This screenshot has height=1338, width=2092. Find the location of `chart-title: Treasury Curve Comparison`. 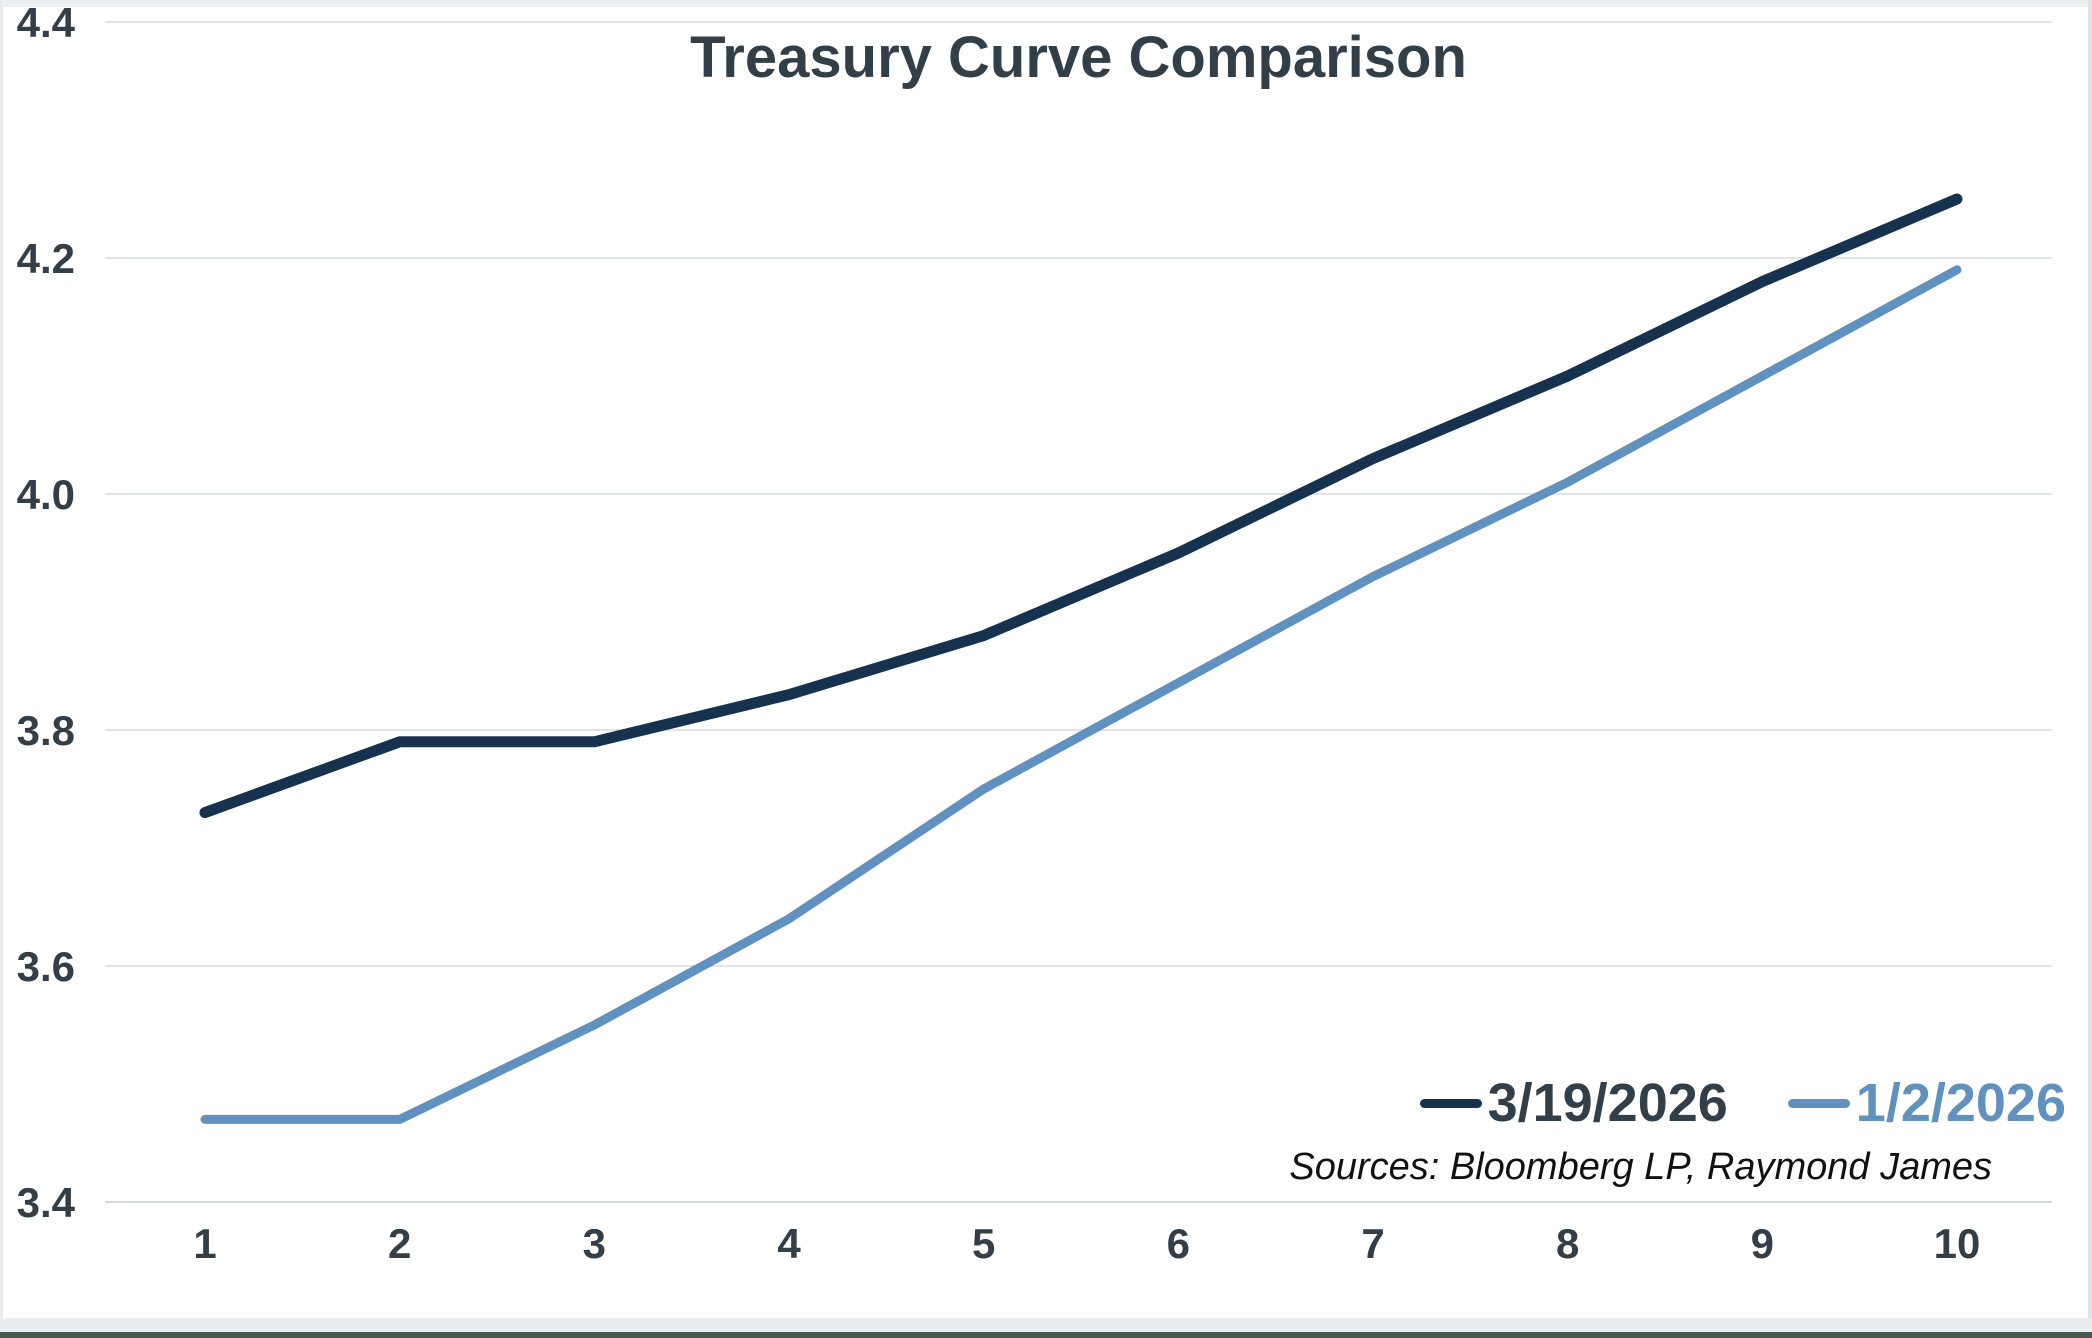

chart-title: Treasury Curve Comparison is located at coordinates (1078, 57).